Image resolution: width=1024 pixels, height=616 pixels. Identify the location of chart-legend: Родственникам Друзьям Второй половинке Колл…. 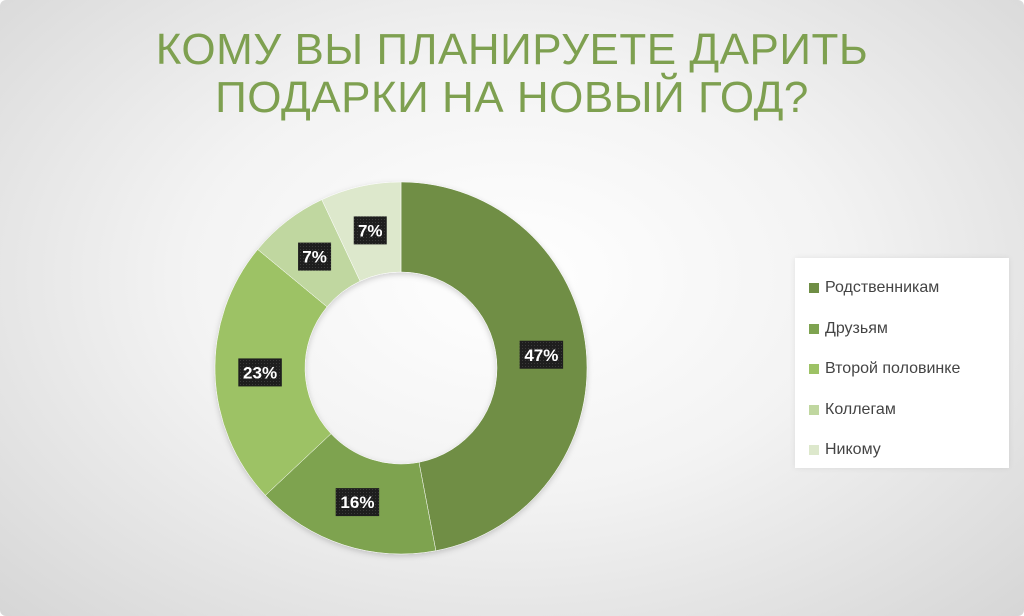
(902, 363).